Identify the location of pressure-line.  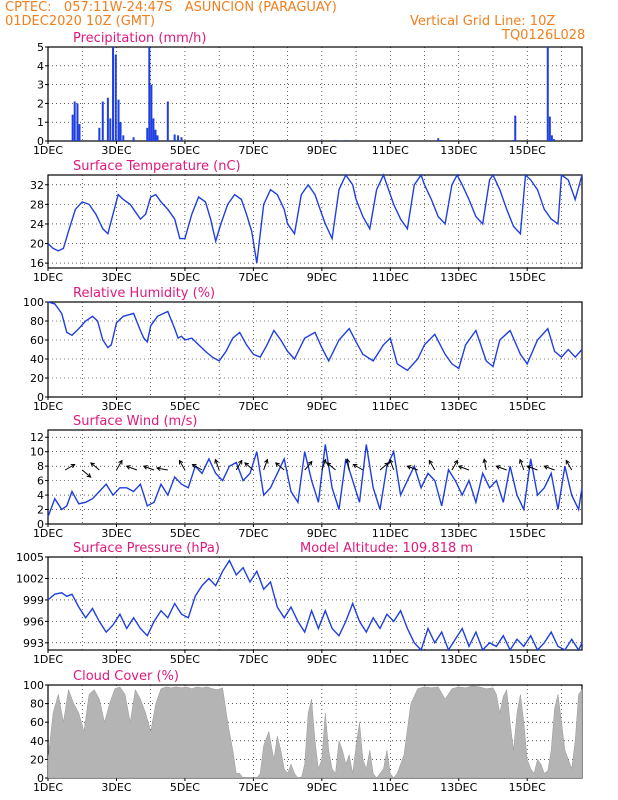
(315, 605).